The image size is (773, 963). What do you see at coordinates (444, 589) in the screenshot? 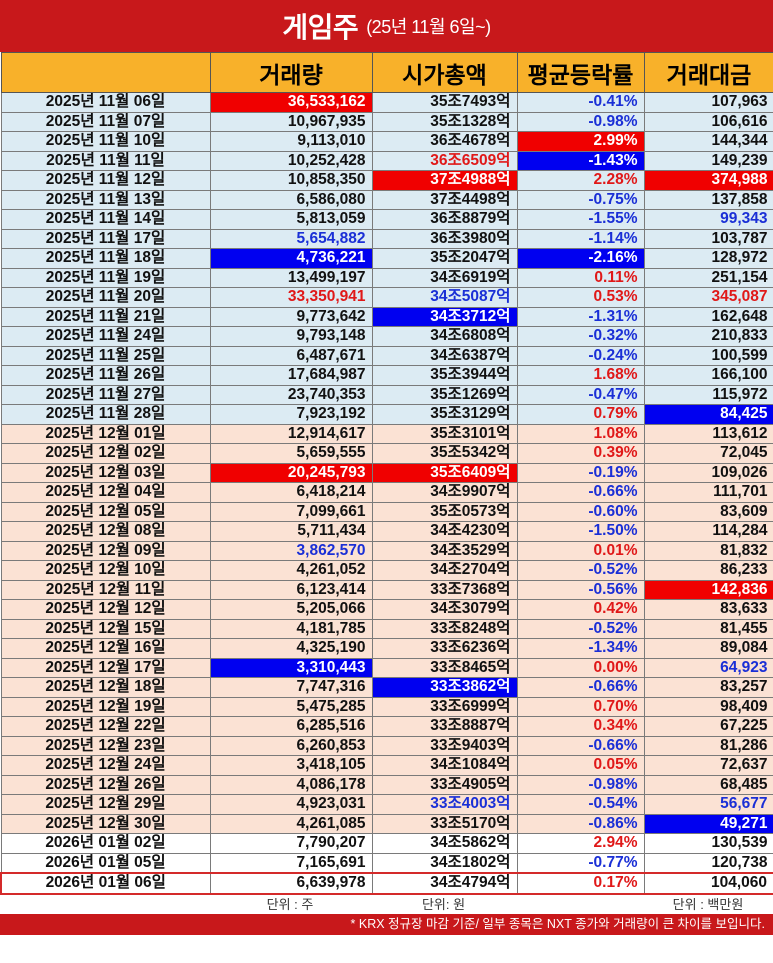
I see `cell-market-cap: 33조7368억` at bounding box center [444, 589].